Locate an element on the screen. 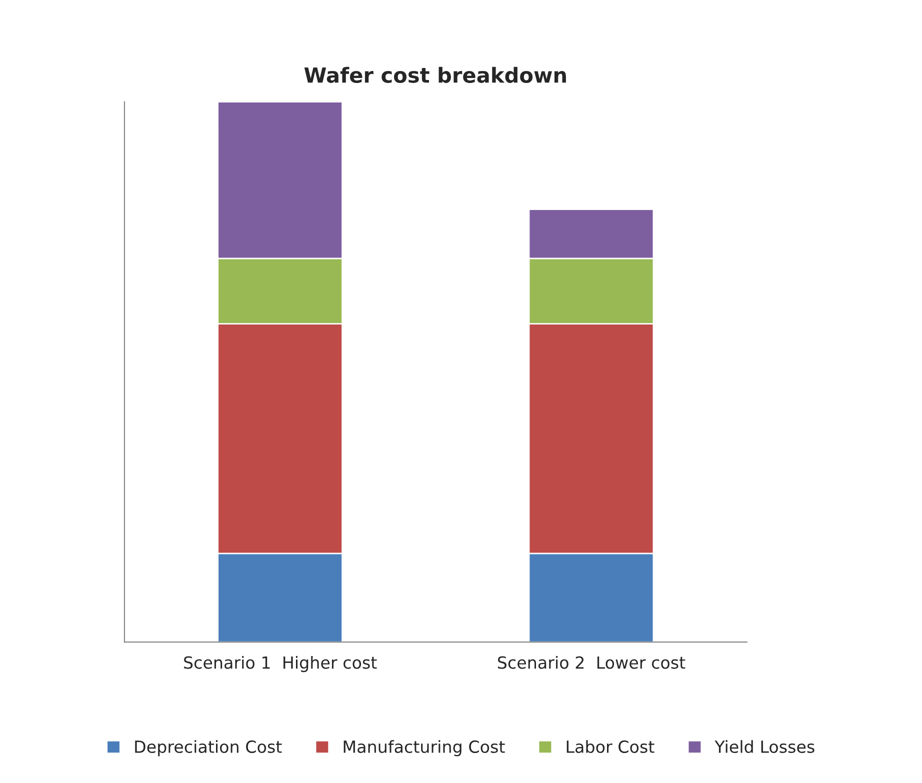 This screenshot has height=783, width=922. legend-label: Manufacturing Cost is located at coordinates (424, 748).